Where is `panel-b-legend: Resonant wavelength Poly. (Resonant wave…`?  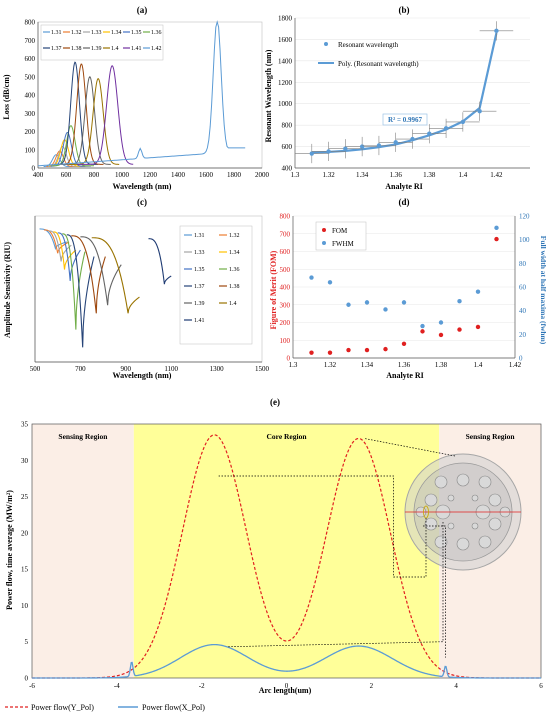
panel-b-legend: Resonant wavelength Poly. (Resonant wave… is located at coordinates (368, 54).